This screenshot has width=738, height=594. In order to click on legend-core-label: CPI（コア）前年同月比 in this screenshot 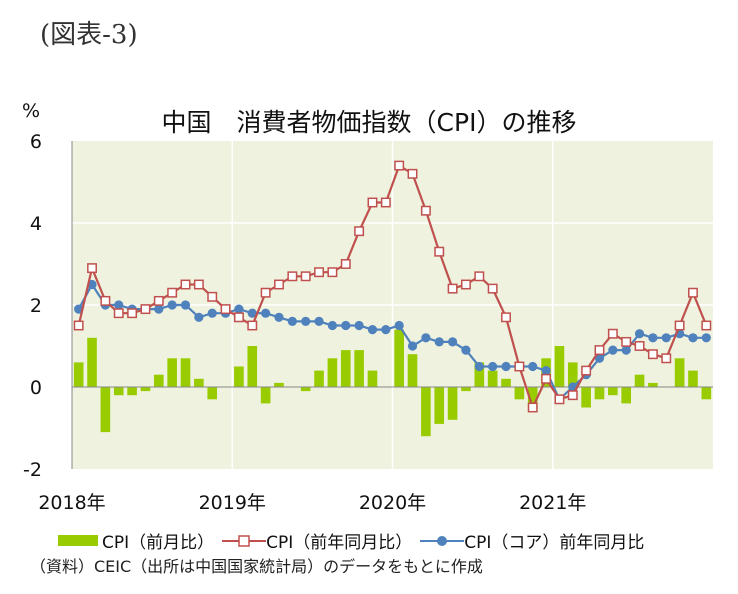, I will do `click(554, 543)`.